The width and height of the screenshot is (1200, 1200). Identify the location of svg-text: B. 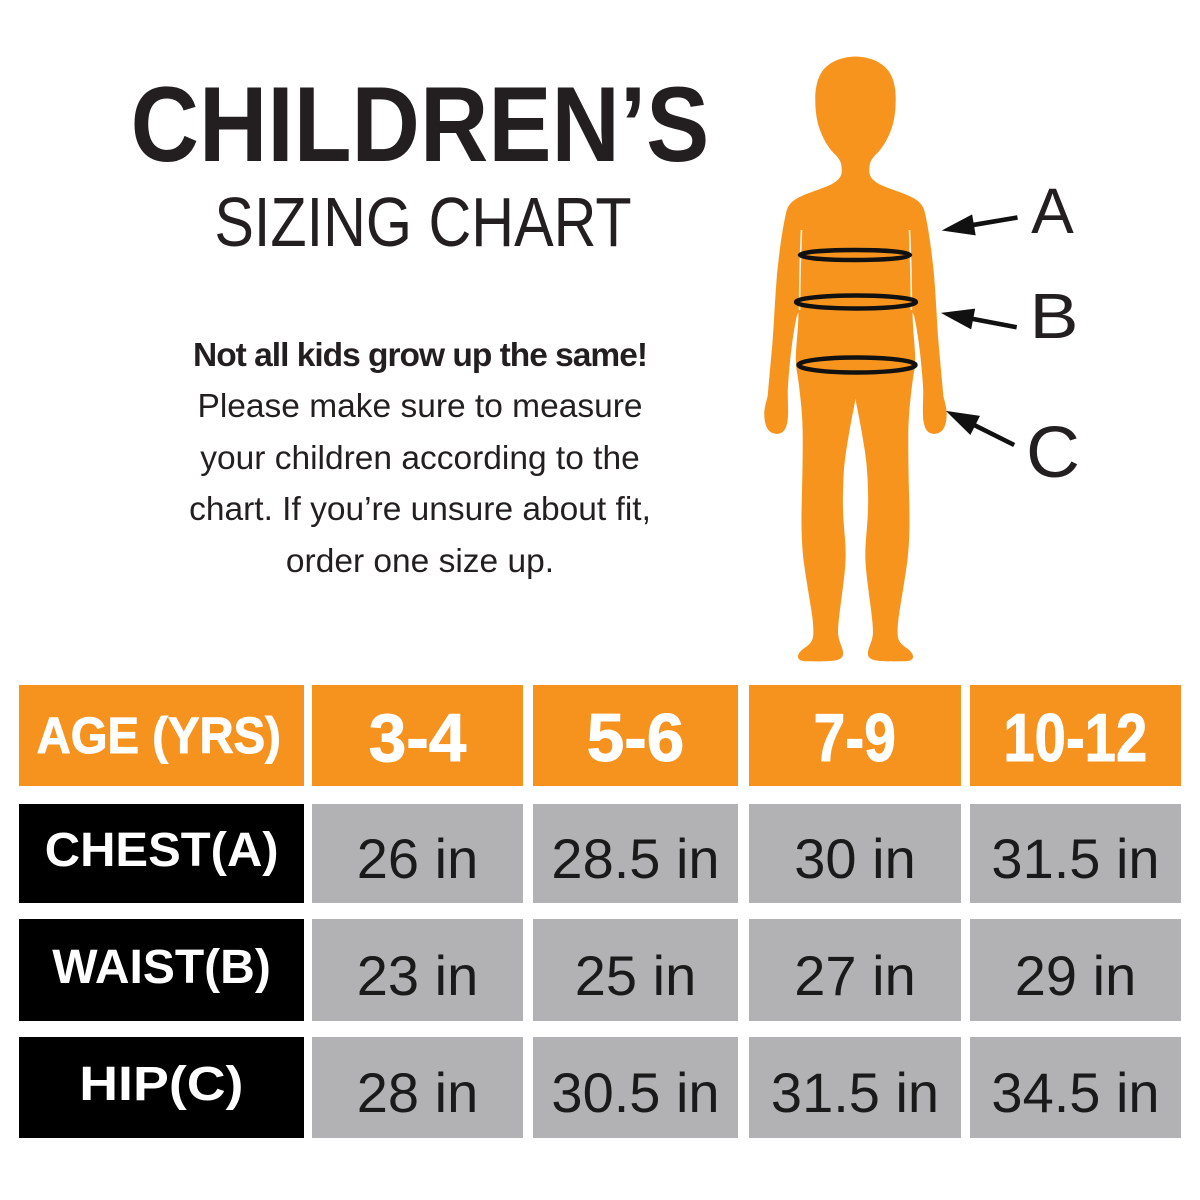
(1054, 316).